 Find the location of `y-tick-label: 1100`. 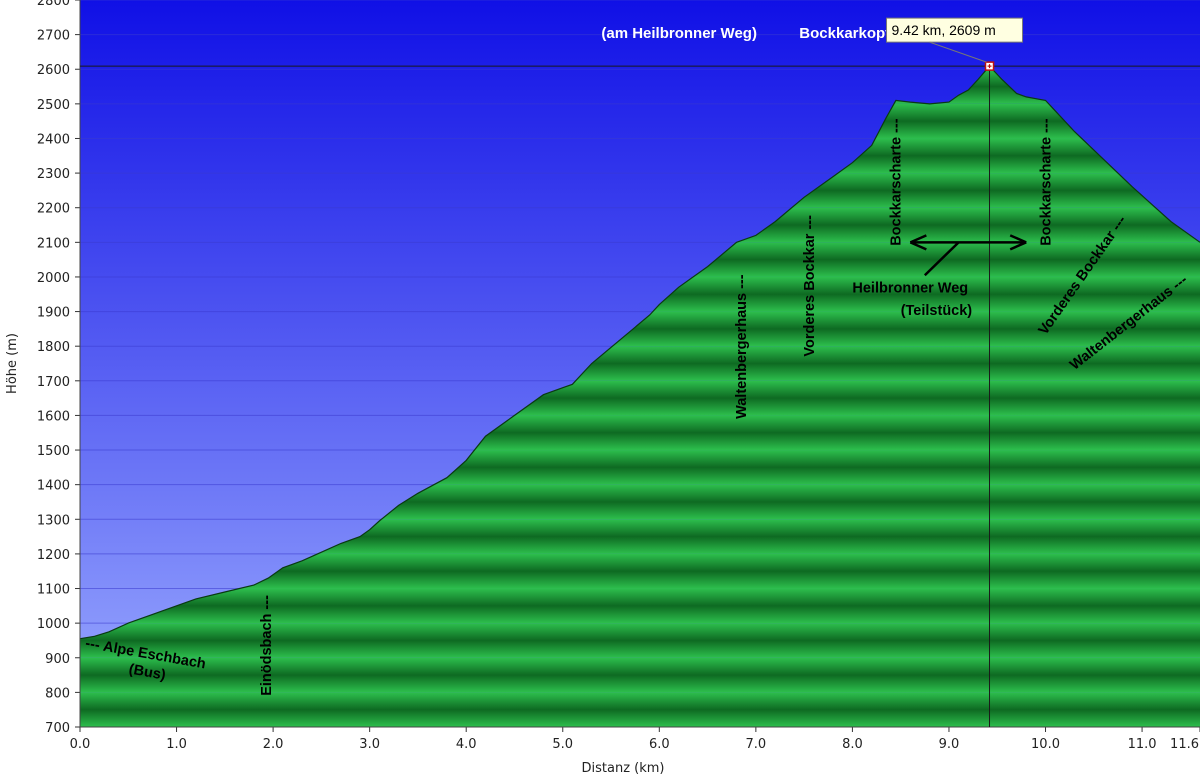

y-tick-label: 1100 is located at coordinates (53, 590).